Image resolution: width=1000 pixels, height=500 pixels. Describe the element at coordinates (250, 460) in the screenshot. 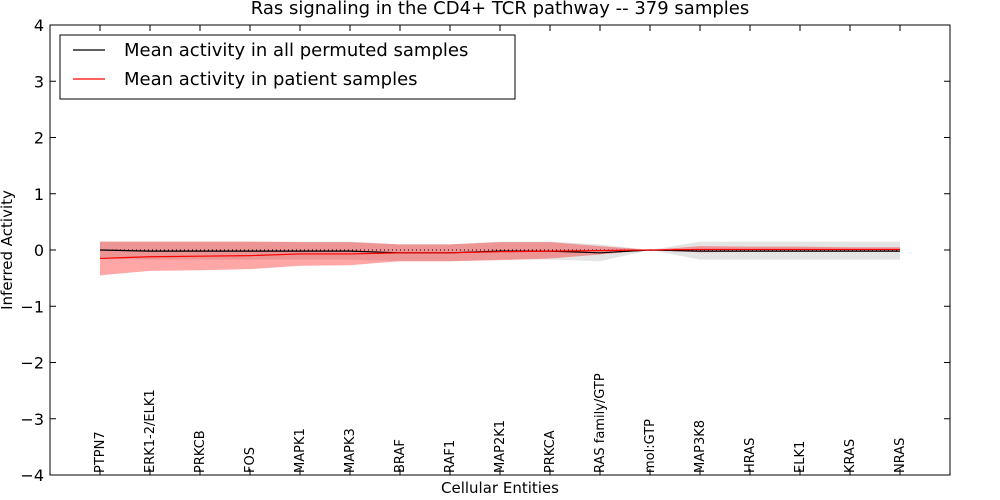

I see `x-tick-label-fos: FOS` at that location.